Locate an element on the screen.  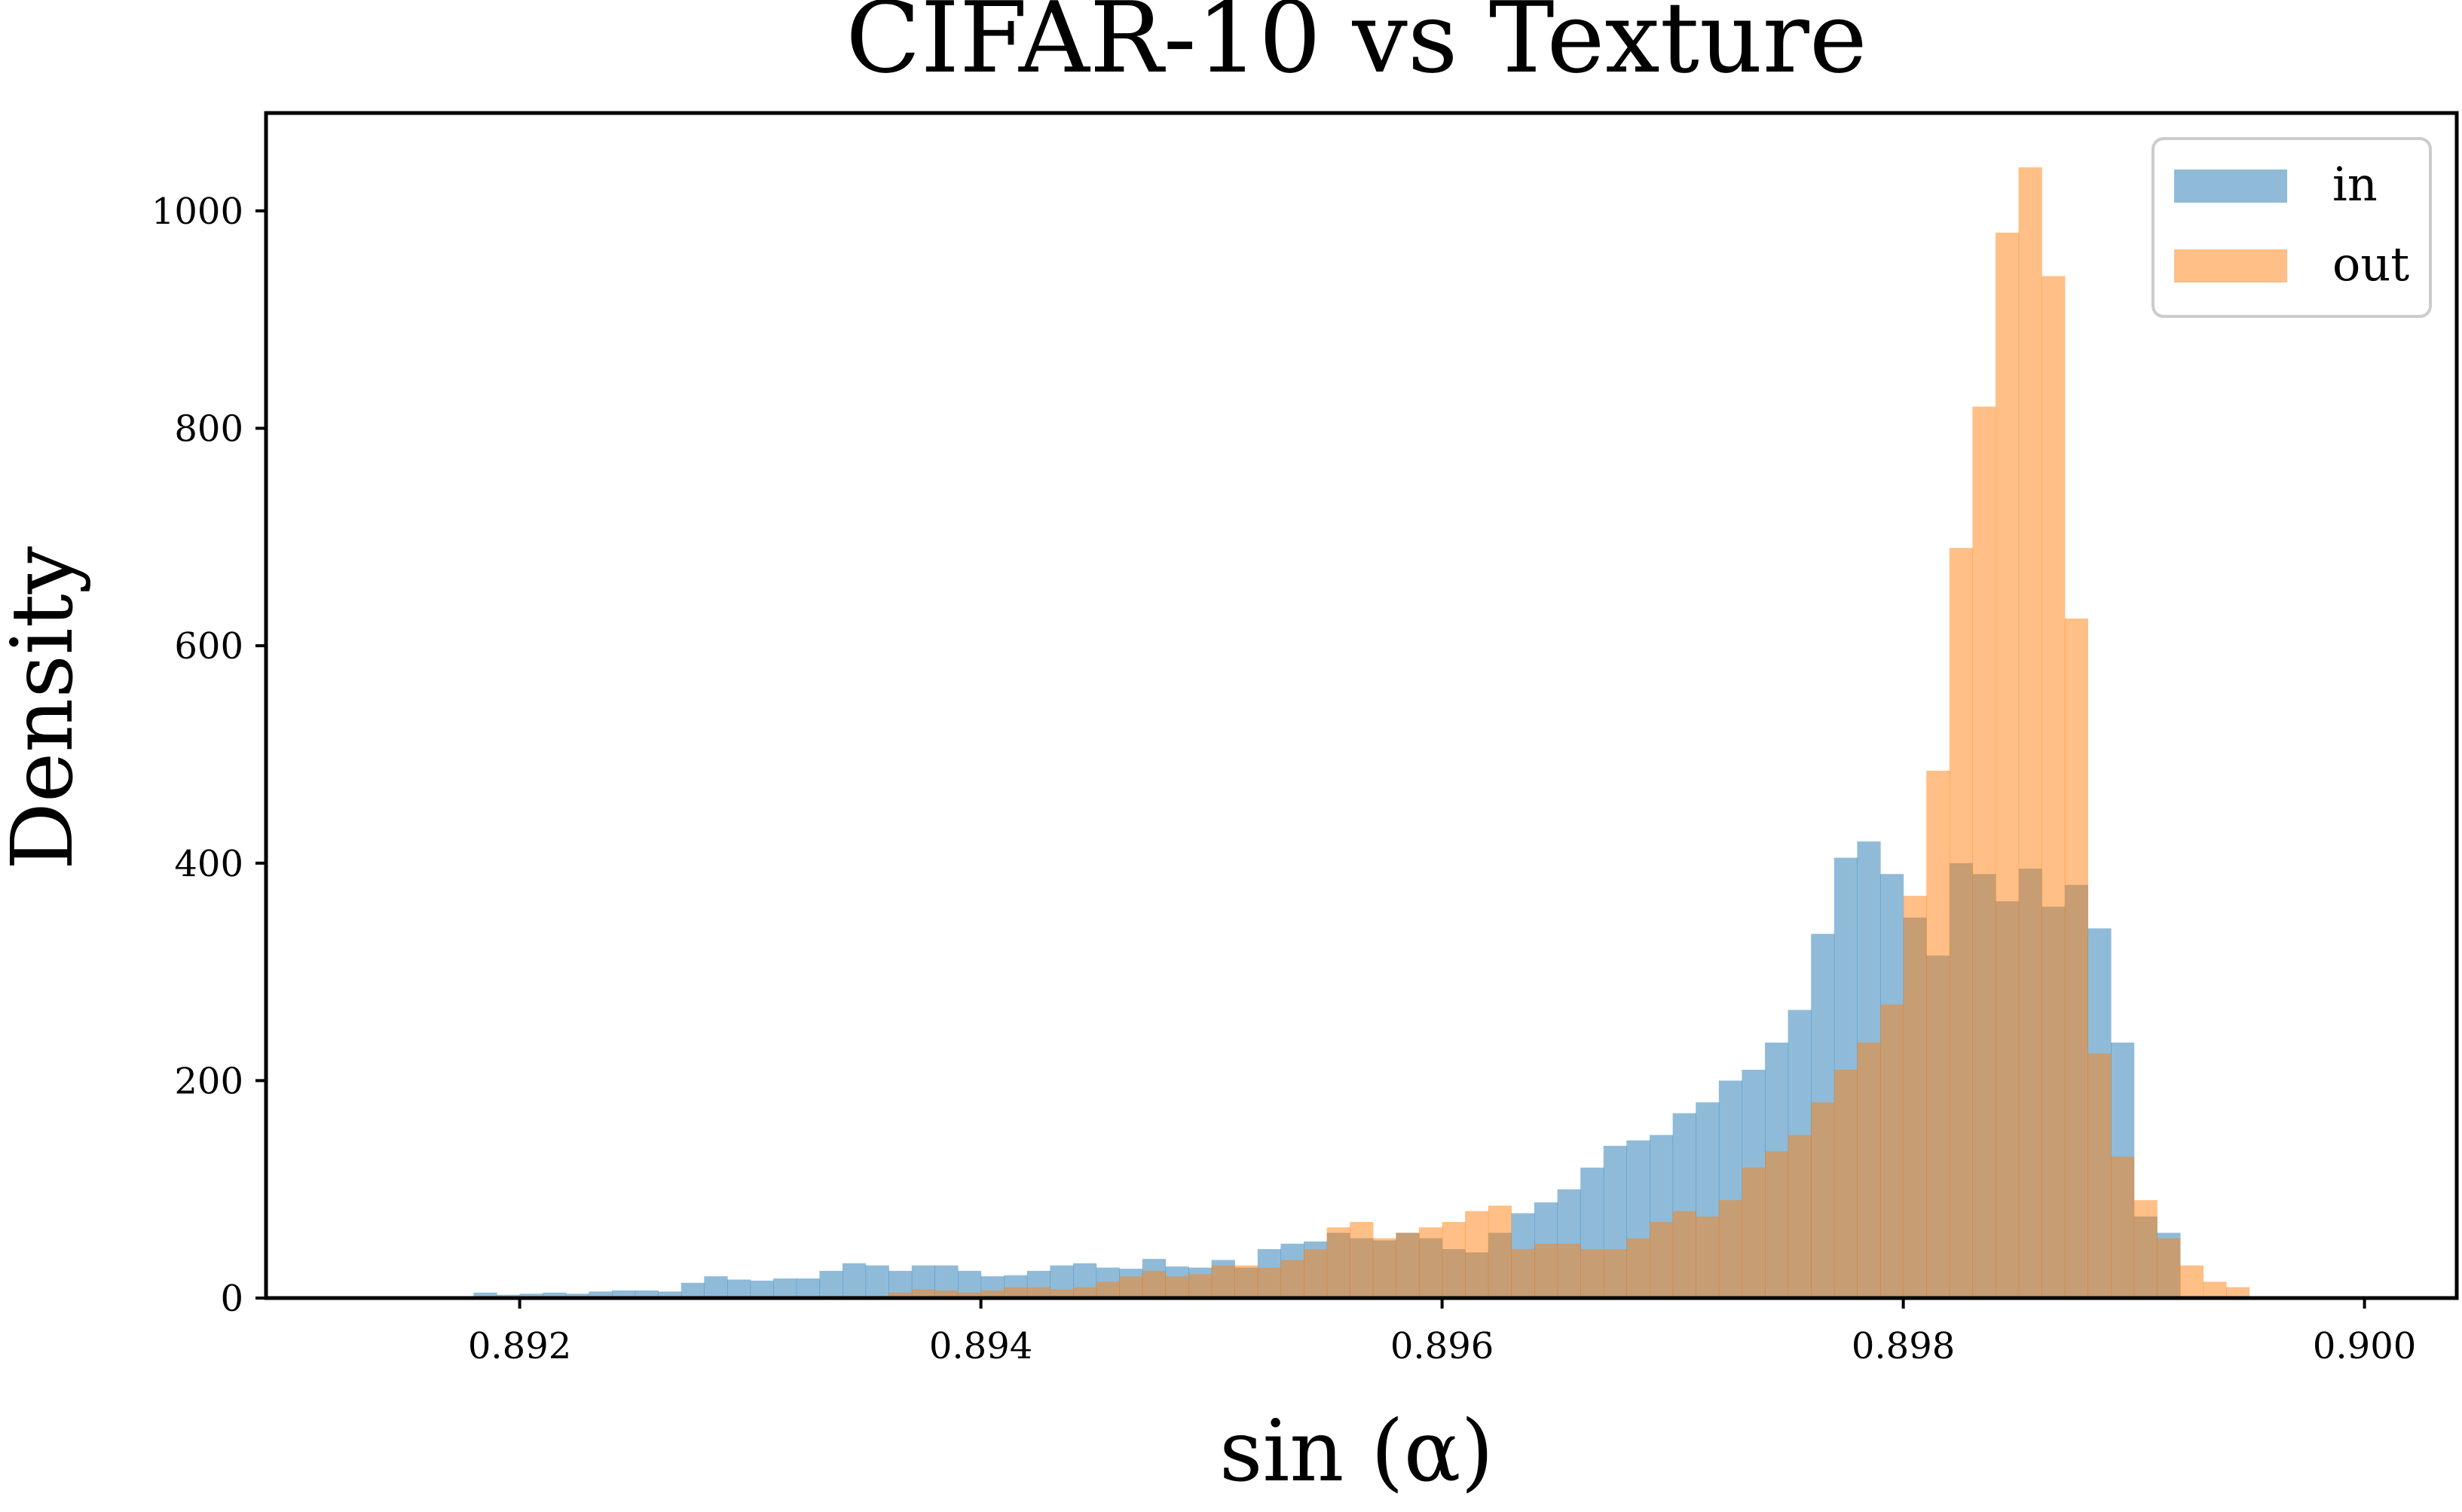
y-axis-ticks: 0 200 400 600 800 1000 is located at coordinates (208, 755).